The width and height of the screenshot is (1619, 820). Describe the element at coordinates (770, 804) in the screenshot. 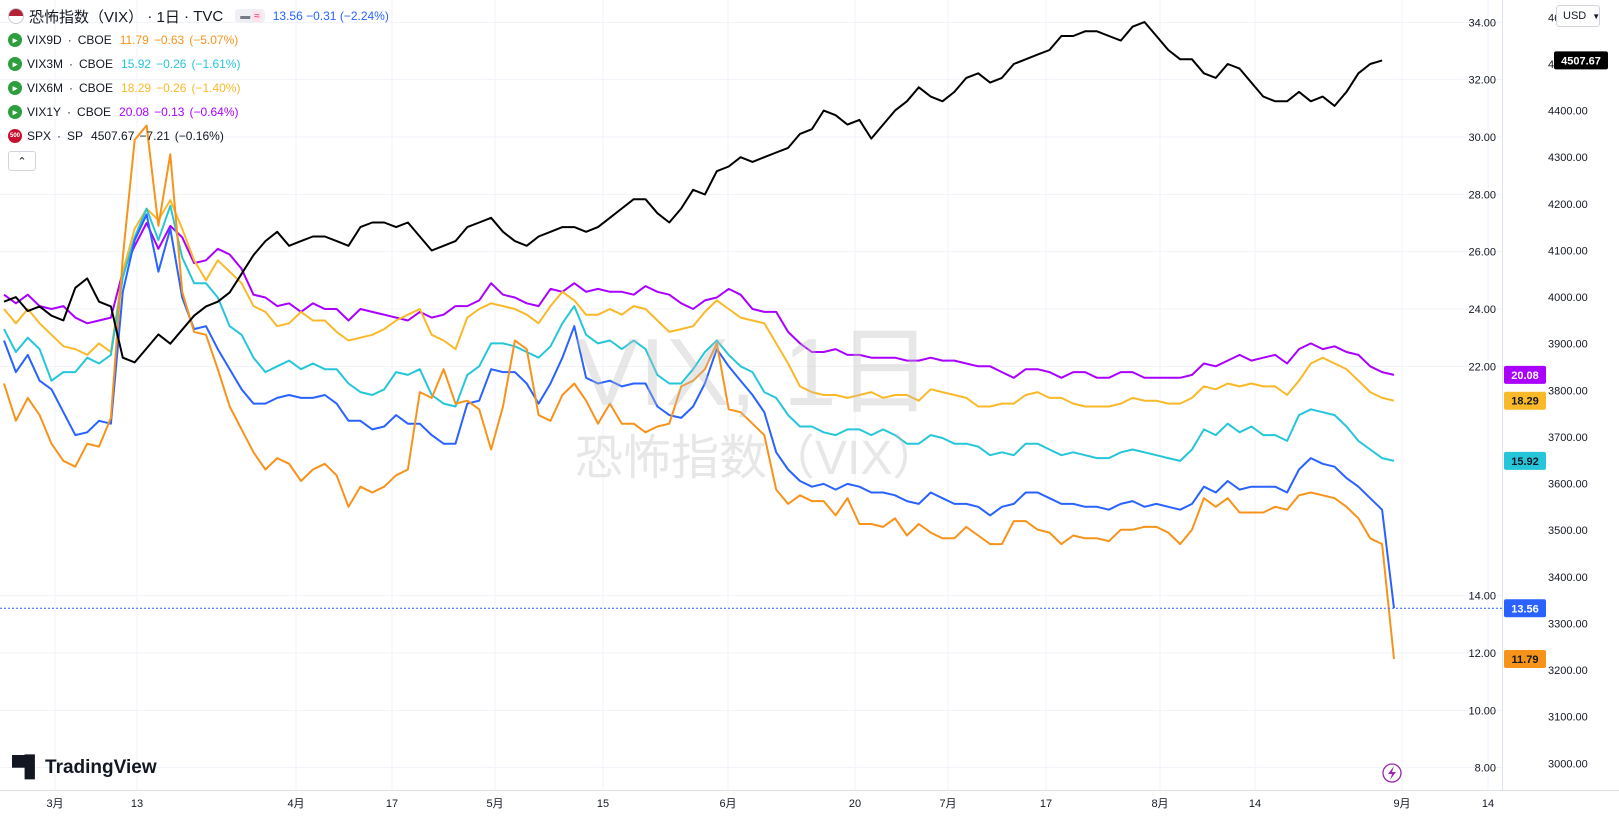

I see `time-axis: 3月 13 4月 17 5月 15 6月 20 7月 17 8月 14 9月 14` at that location.